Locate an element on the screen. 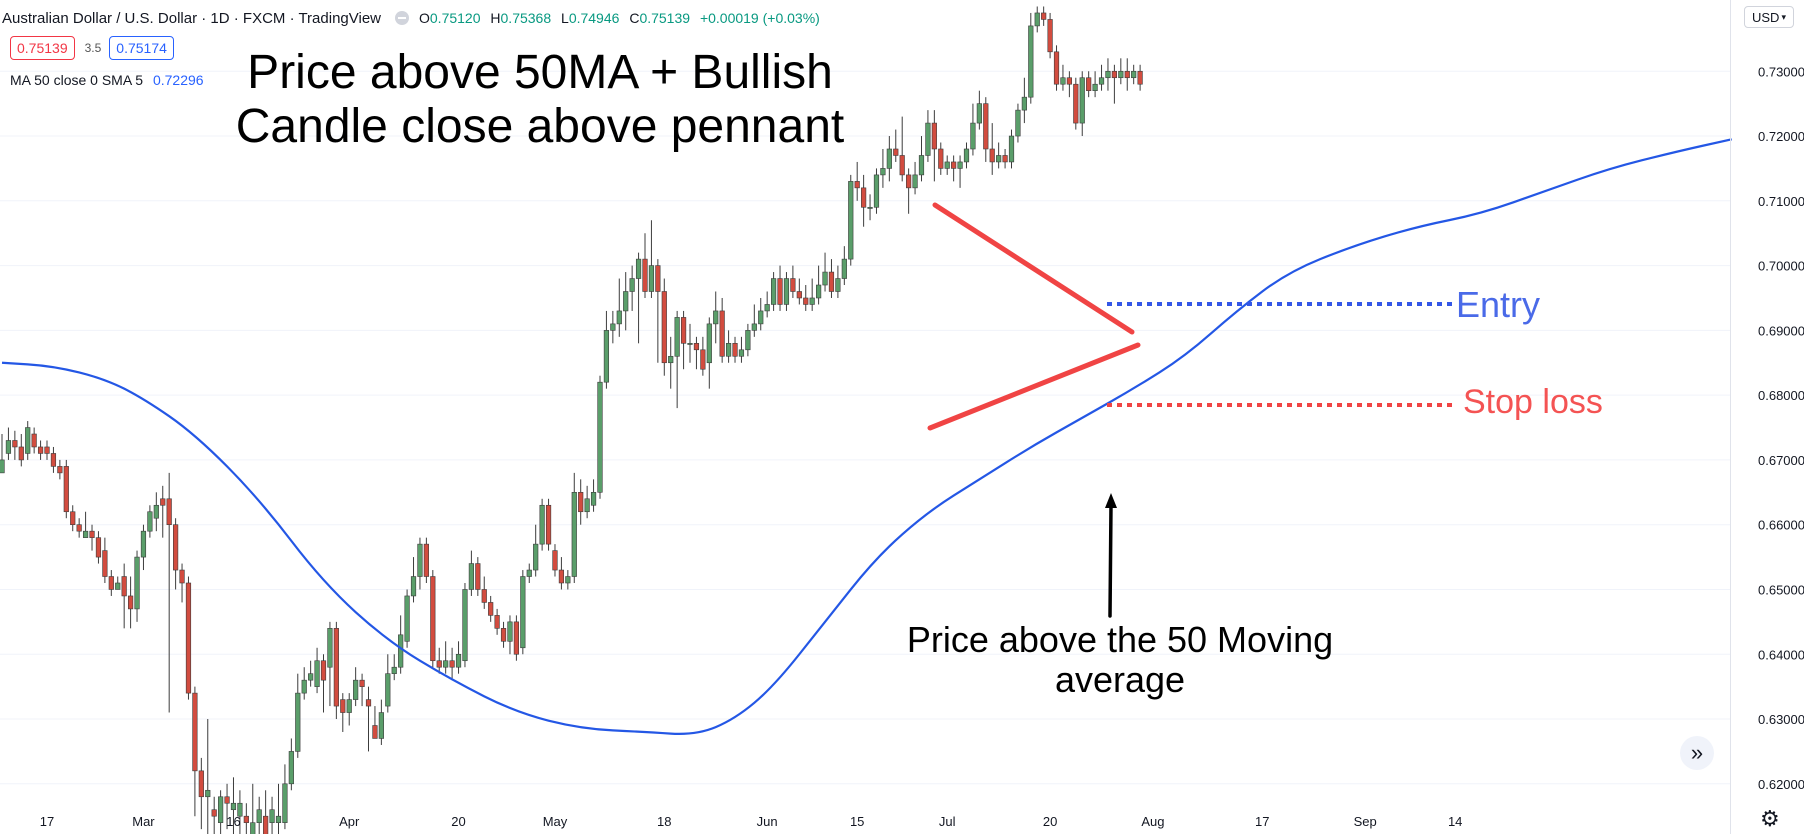 The image size is (1804, 834). ohlc-close: 0.75139 is located at coordinates (665, 18).